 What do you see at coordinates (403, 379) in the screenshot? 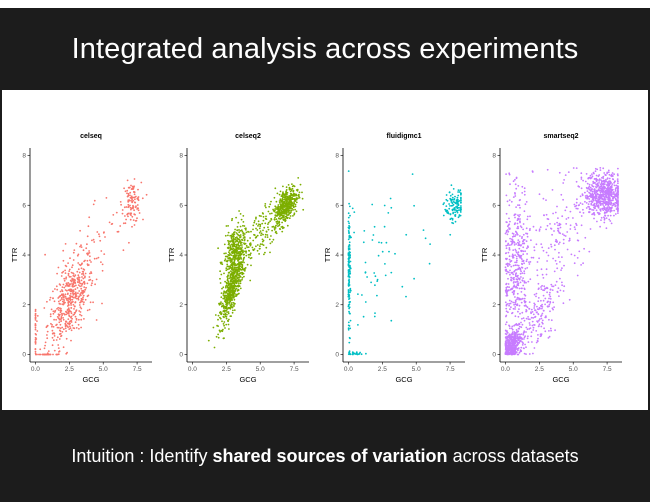
I see `x-axis-title: GCG` at bounding box center [403, 379].